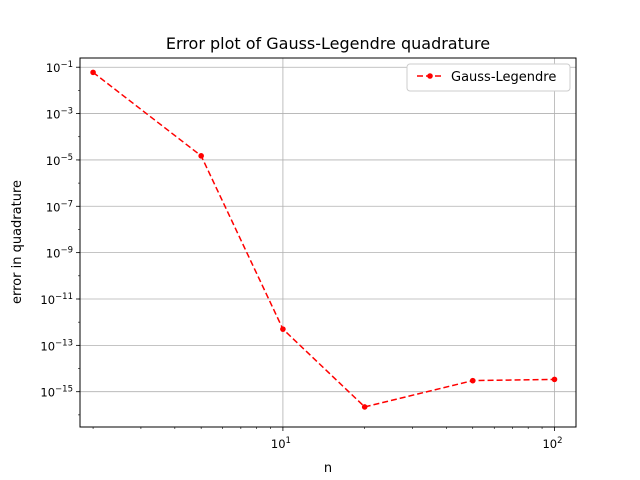  What do you see at coordinates (328, 468) in the screenshot?
I see `x-axis-label: n` at bounding box center [328, 468].